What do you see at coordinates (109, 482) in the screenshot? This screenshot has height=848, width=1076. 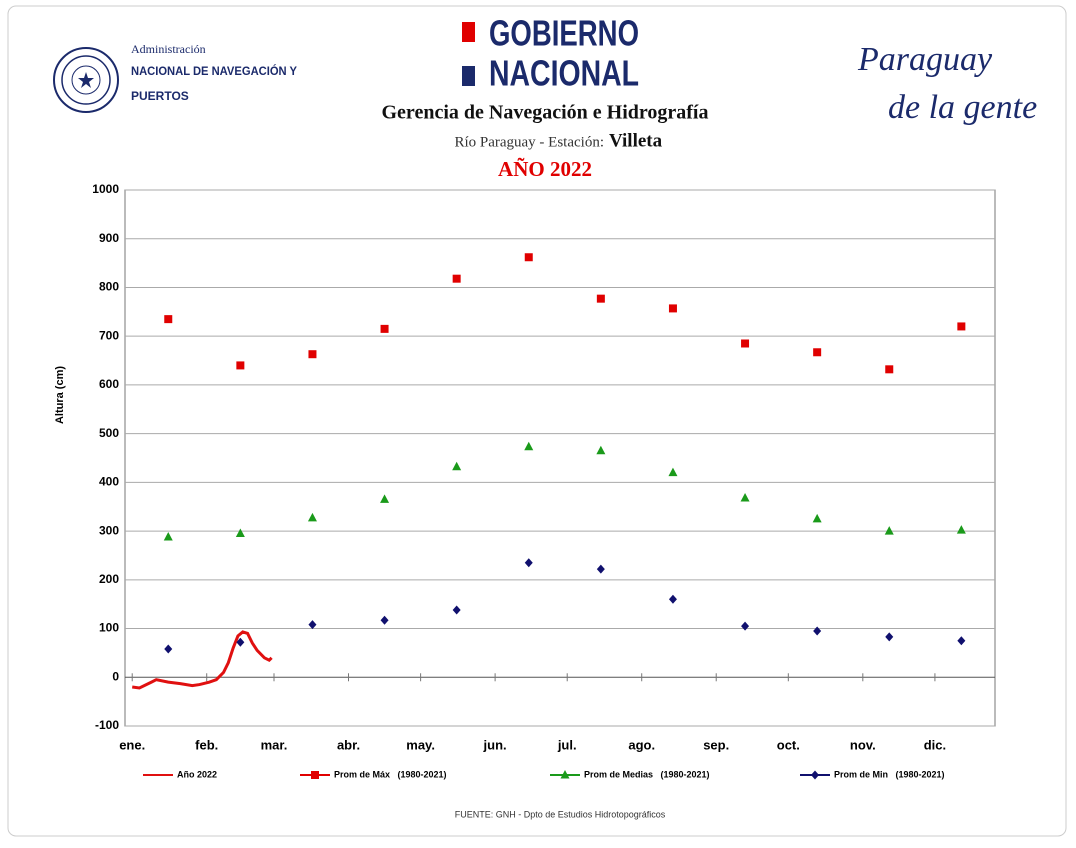 I see `y-tick-label: 400` at bounding box center [109, 482].